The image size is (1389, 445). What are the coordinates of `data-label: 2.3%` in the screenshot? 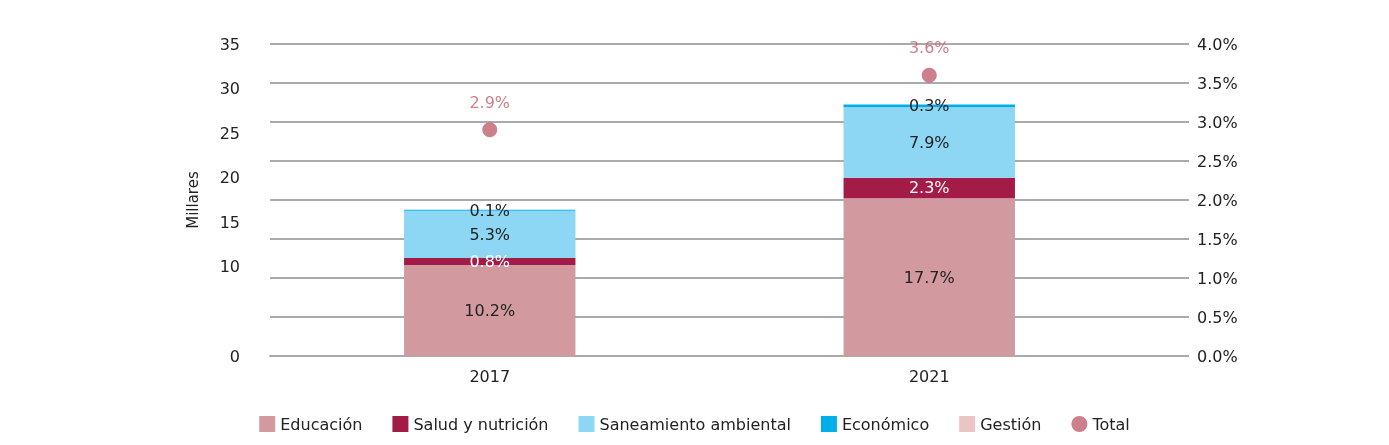 It's located at (929, 188).